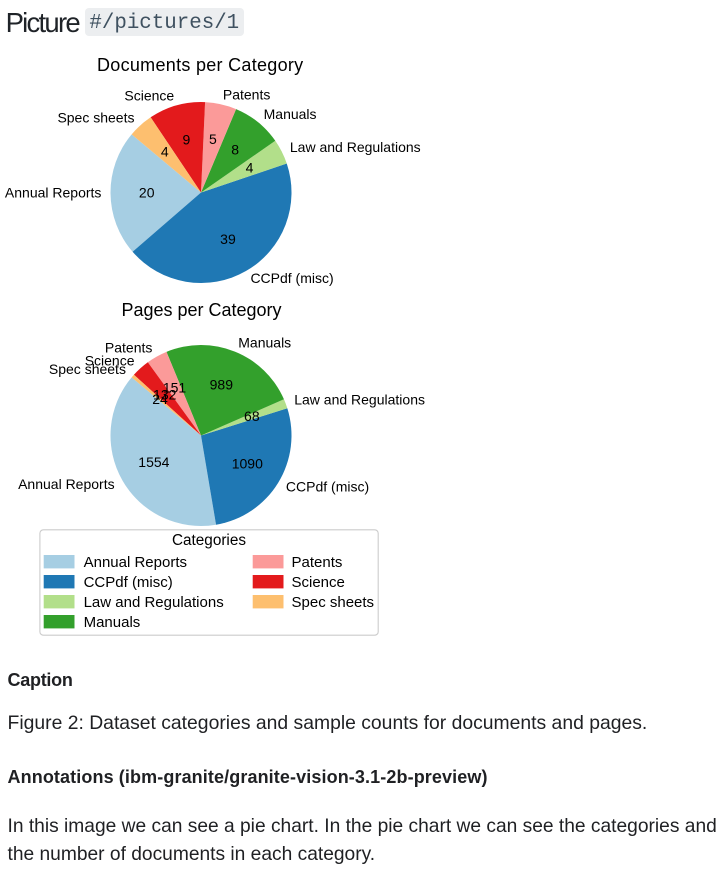 The height and width of the screenshot is (883, 724). What do you see at coordinates (209, 540) in the screenshot?
I see `svg-text: Categories` at bounding box center [209, 540].